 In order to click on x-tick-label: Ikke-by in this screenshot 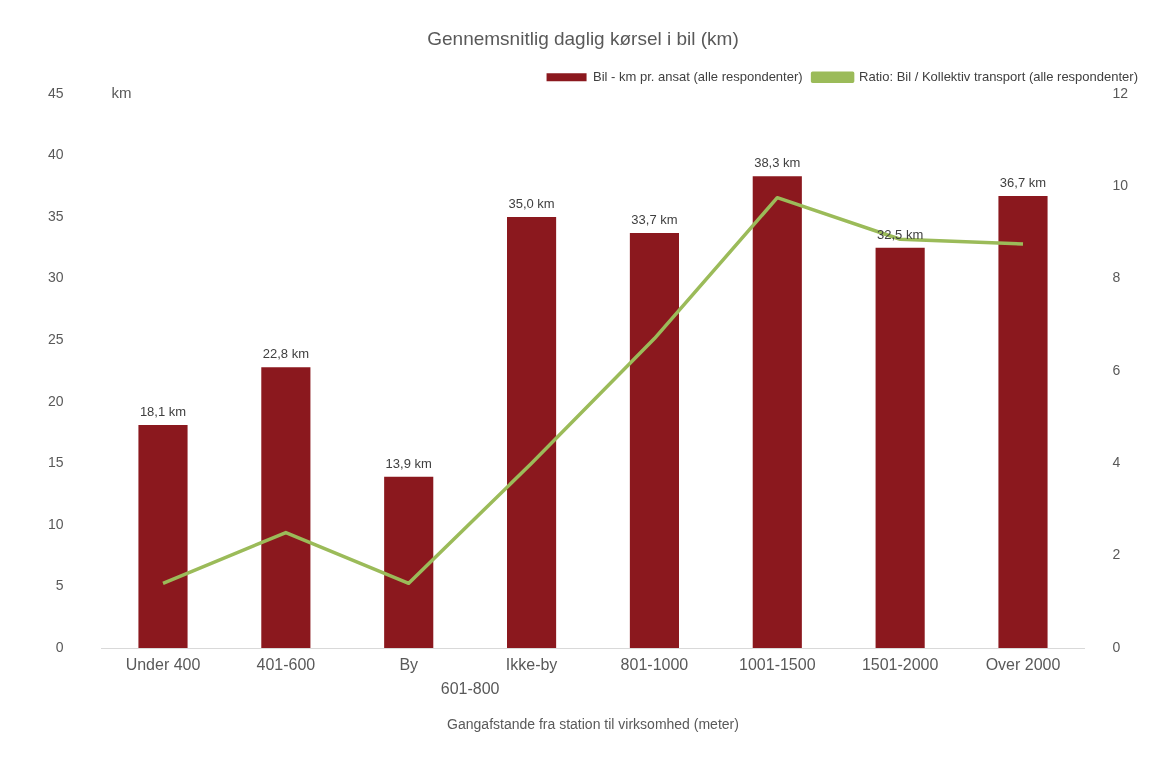, I will do `click(531, 665)`.